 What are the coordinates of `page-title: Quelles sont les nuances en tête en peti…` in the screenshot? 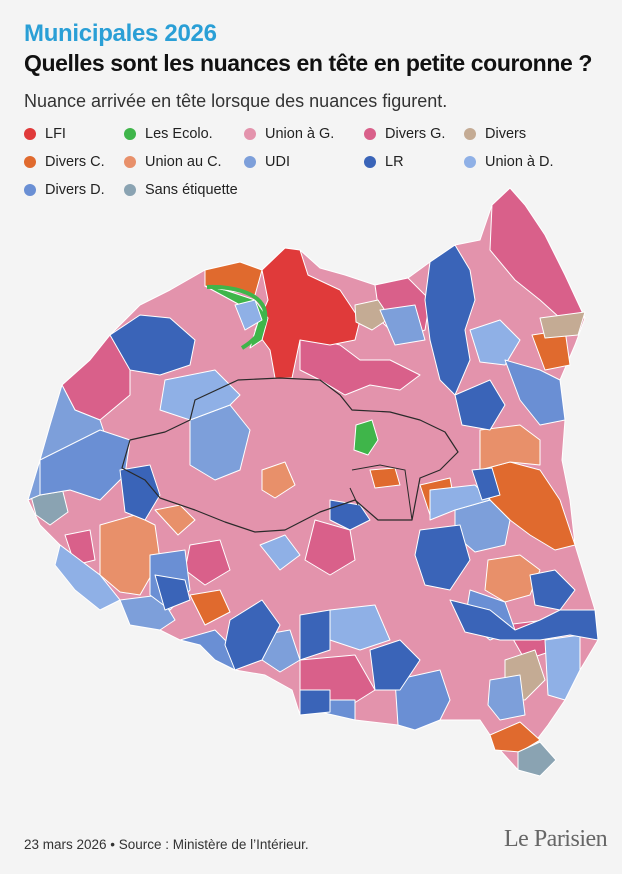 It's located at (308, 63).